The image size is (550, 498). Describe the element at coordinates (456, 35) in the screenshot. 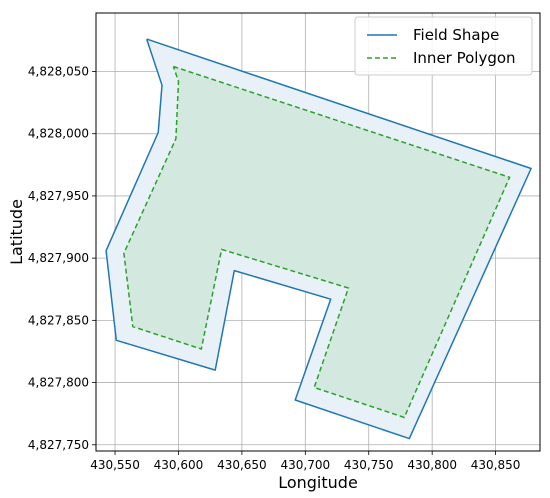

I see `legend-label-field-shape: Field Shape` at that location.